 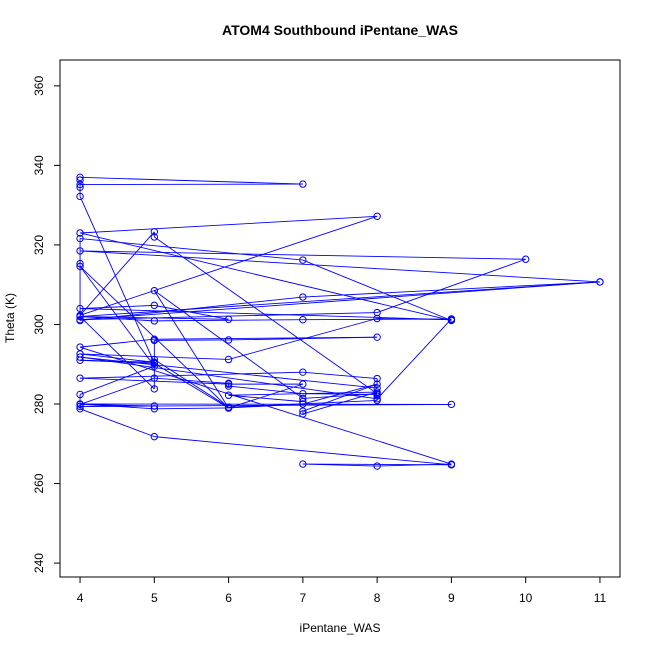 I want to click on x-axis: 4 5 6 7 8 9 10 11, so click(x=342, y=591).